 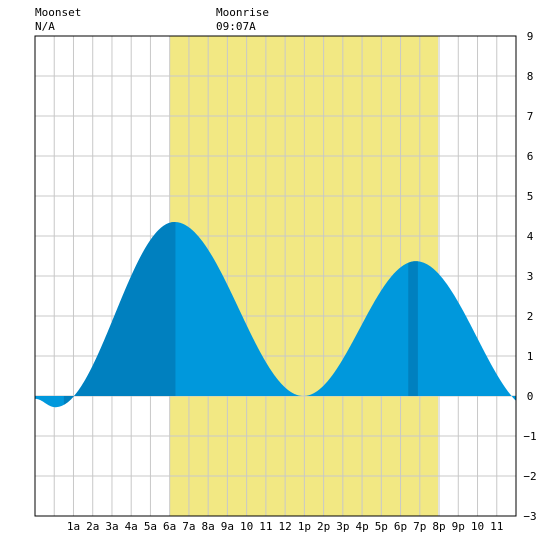 I want to click on x-tick-label: 3p, so click(x=342, y=526).